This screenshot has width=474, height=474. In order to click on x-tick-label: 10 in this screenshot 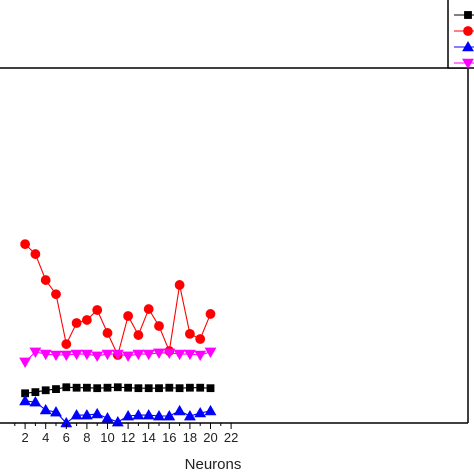, I will do `click(107, 437)`.